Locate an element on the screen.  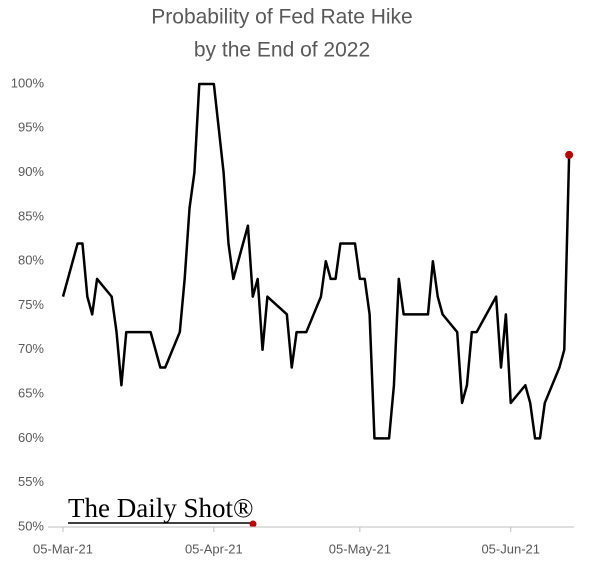
y-tick-label: 80% is located at coordinates (31, 260).